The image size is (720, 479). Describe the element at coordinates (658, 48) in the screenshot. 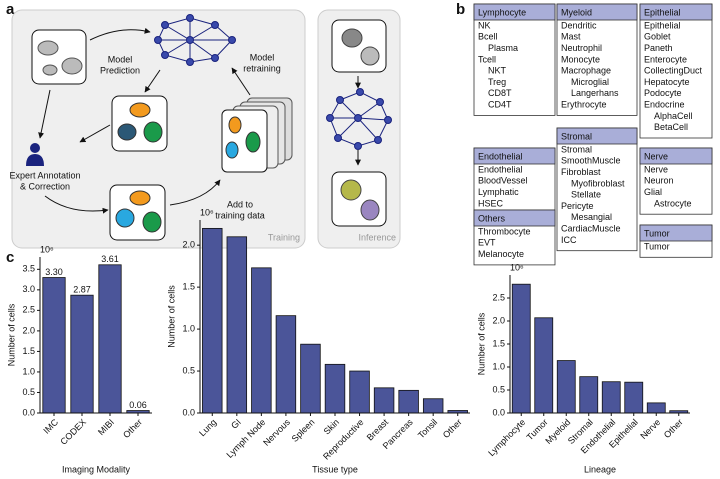

I see `lineage-item: Paneth` at that location.